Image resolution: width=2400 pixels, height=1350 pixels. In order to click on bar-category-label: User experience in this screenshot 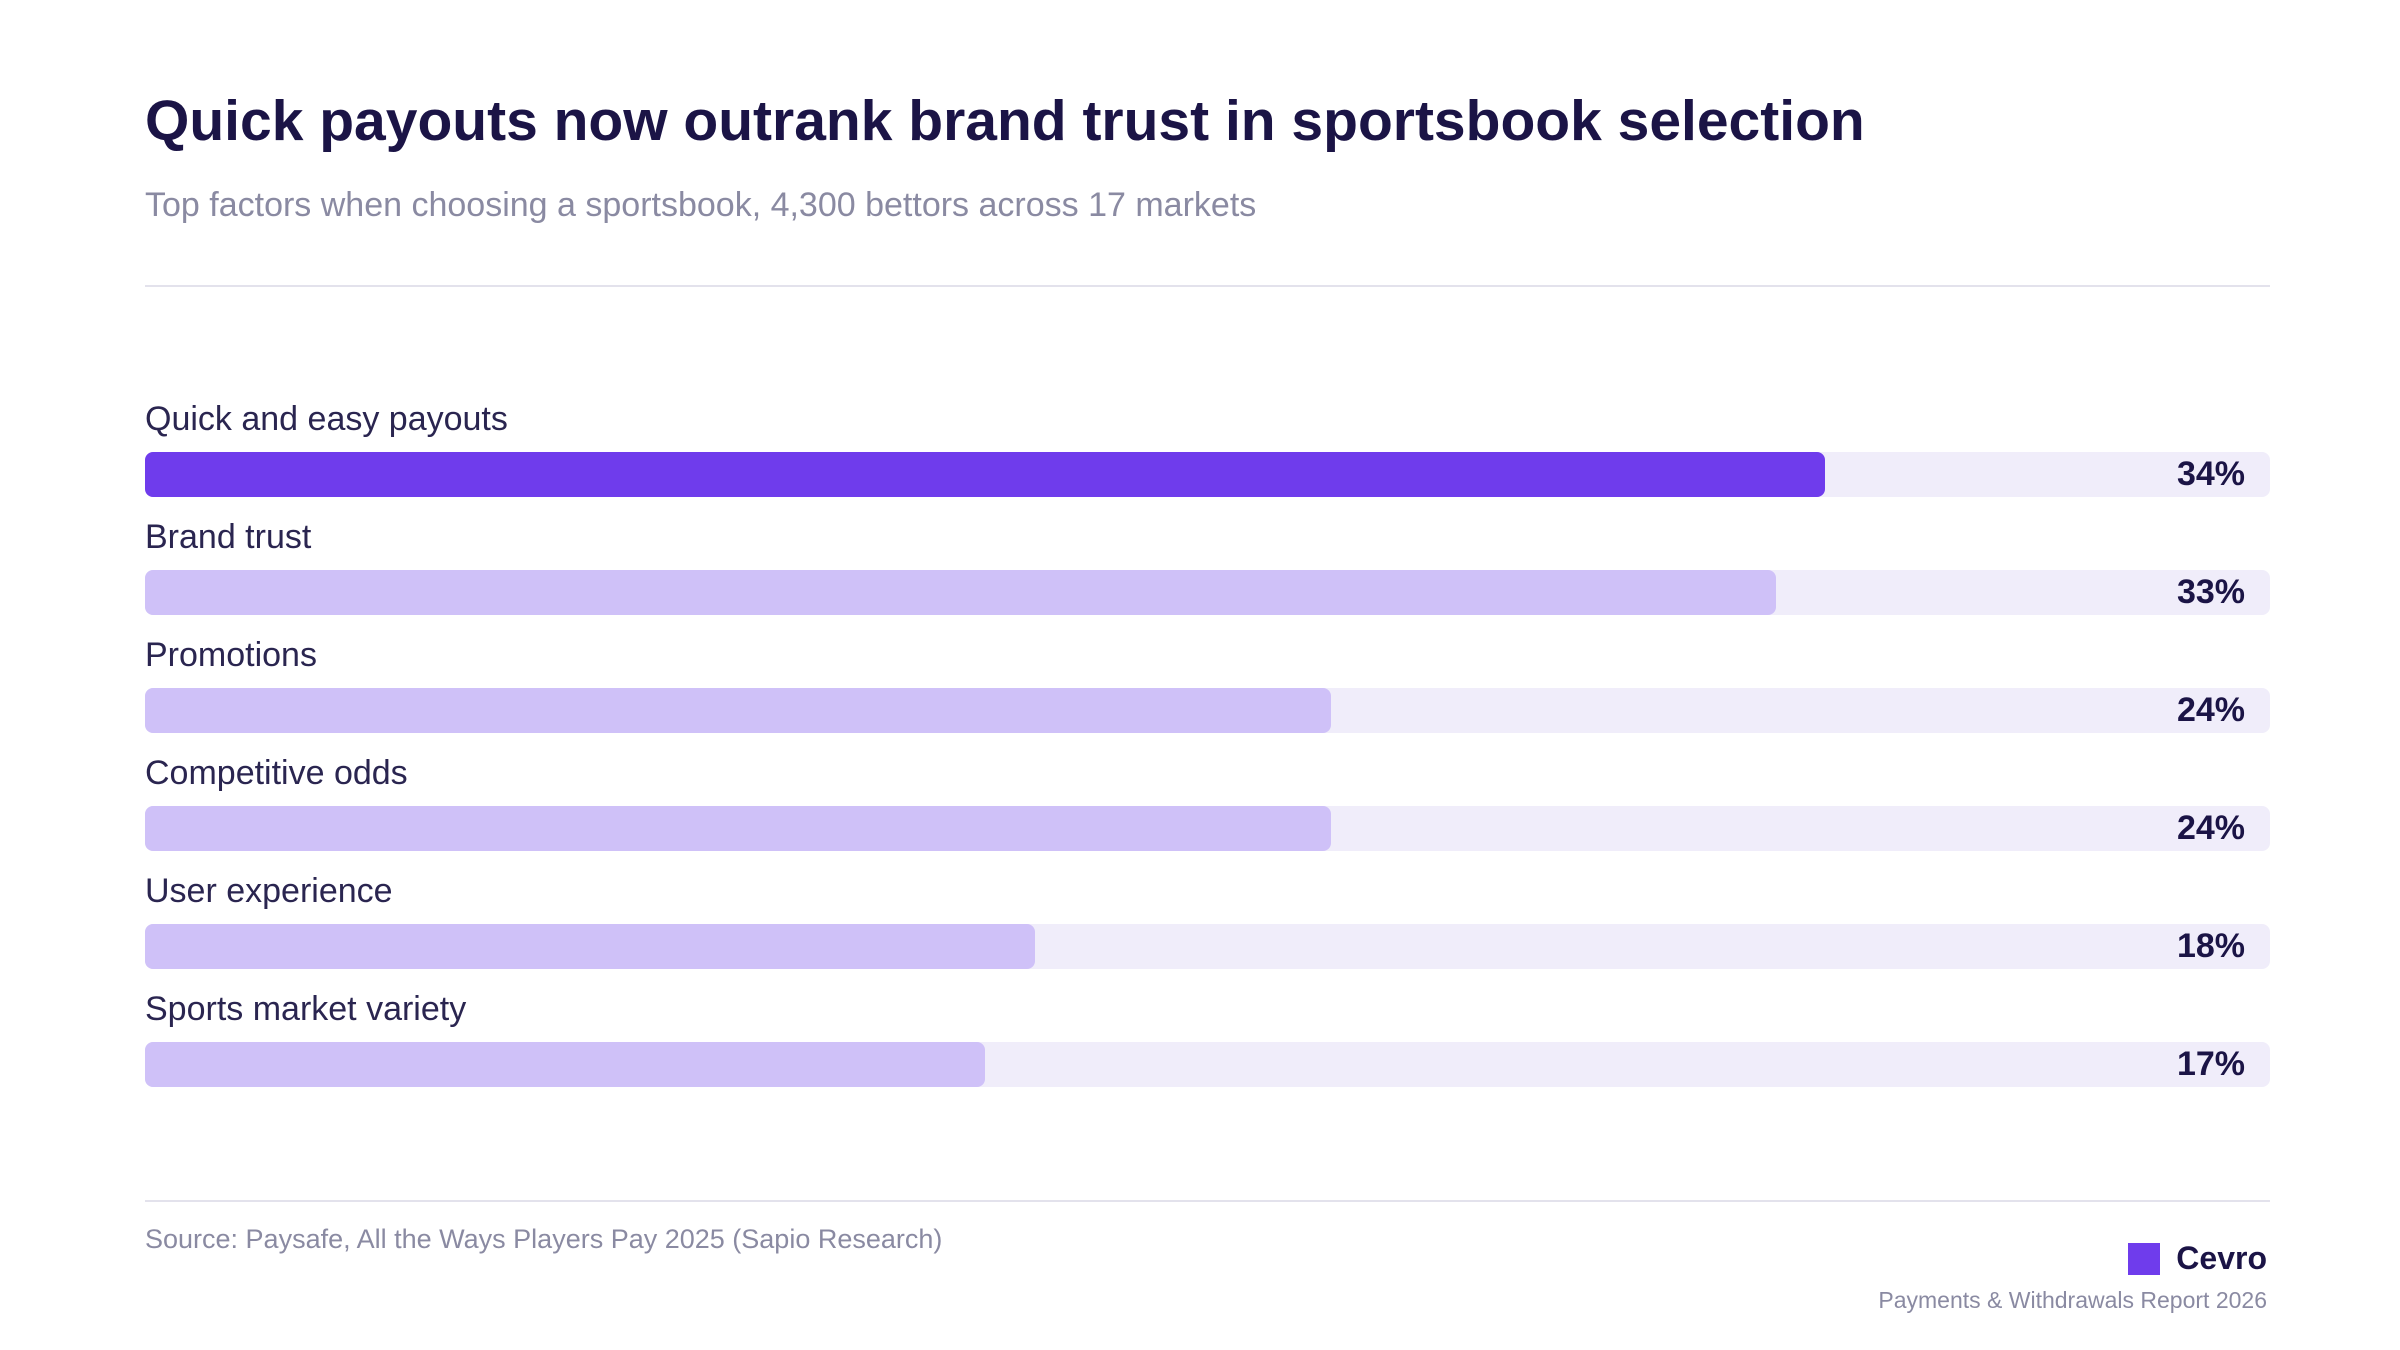, I will do `click(269, 891)`.